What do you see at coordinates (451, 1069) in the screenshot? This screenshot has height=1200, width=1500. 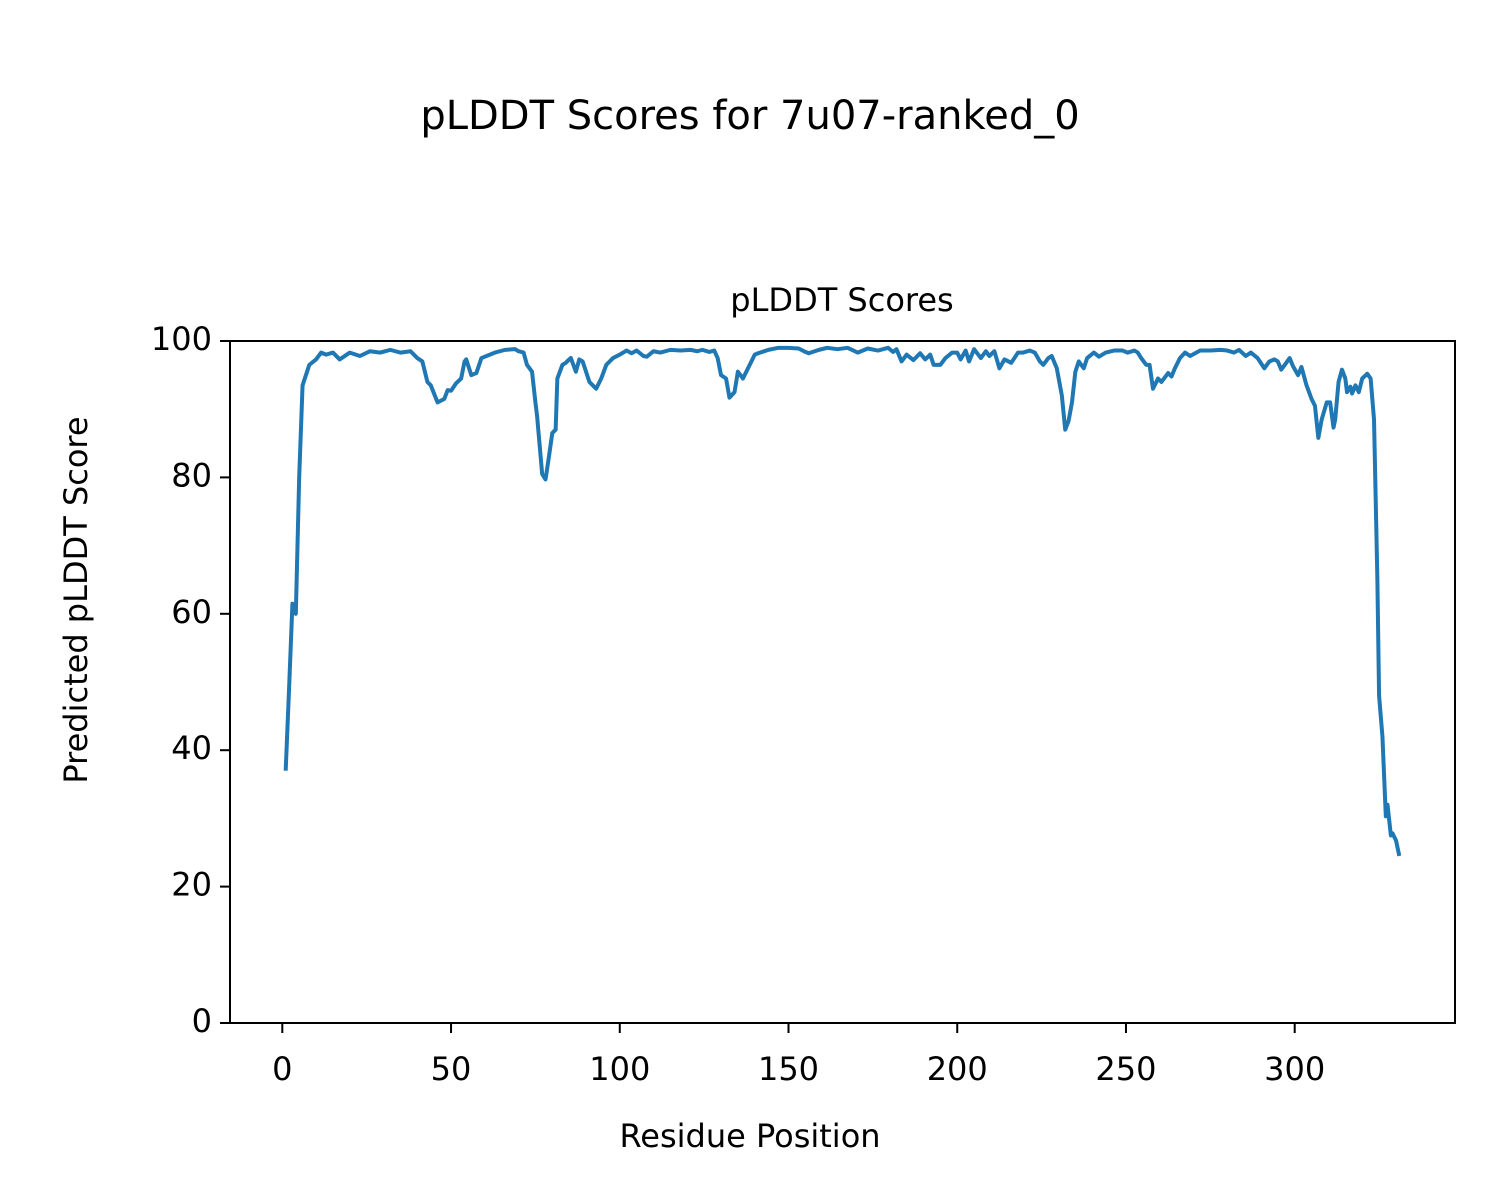 I see `x-tick-label: 50` at bounding box center [451, 1069].